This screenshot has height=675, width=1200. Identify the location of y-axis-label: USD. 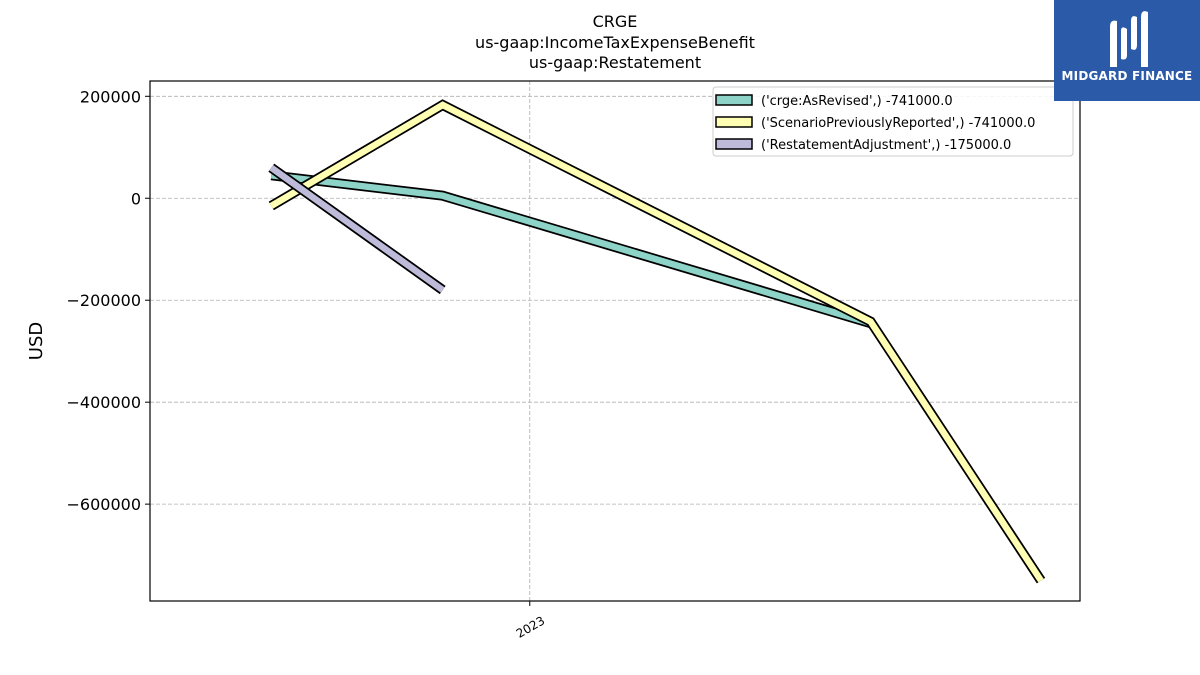
(36, 341).